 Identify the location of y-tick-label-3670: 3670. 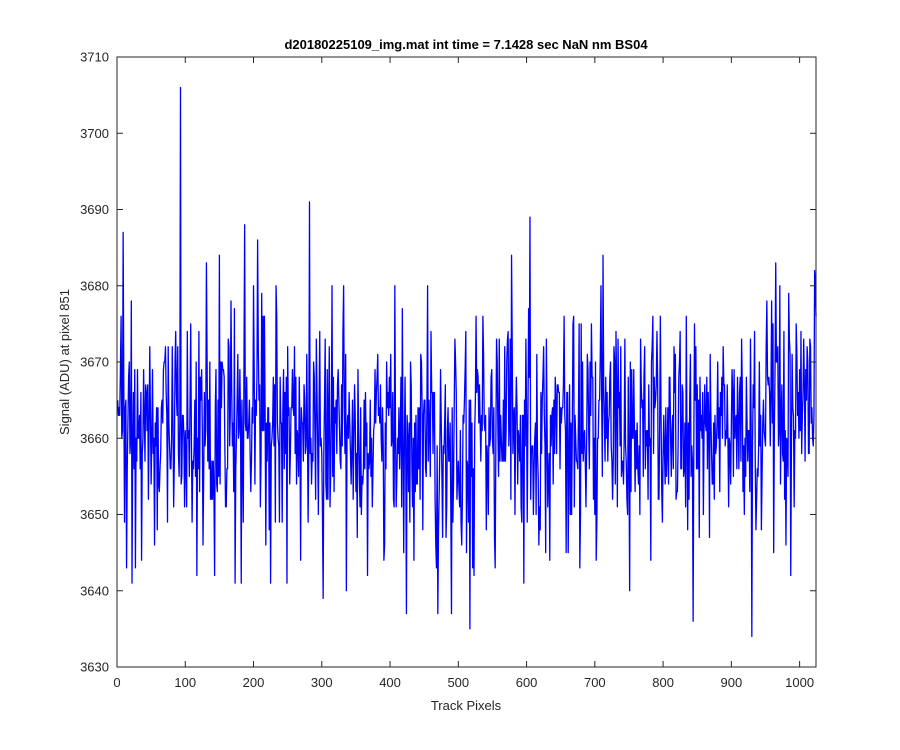
(94, 362).